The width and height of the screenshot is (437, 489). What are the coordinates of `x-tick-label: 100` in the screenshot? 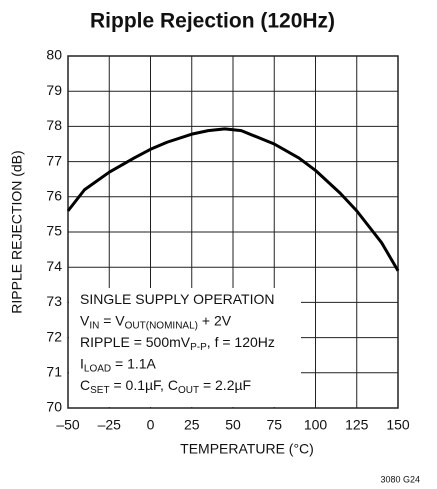 It's located at (316, 425).